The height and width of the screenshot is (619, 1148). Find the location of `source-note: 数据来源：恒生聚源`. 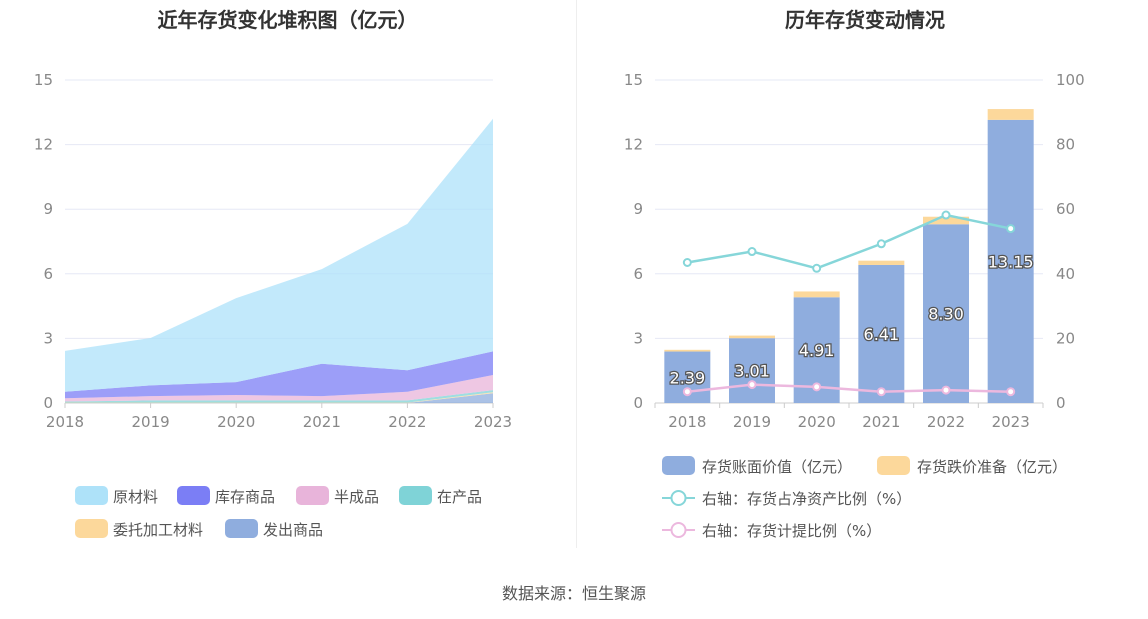

source-note: 数据来源：恒生聚源 is located at coordinates (573, 593).